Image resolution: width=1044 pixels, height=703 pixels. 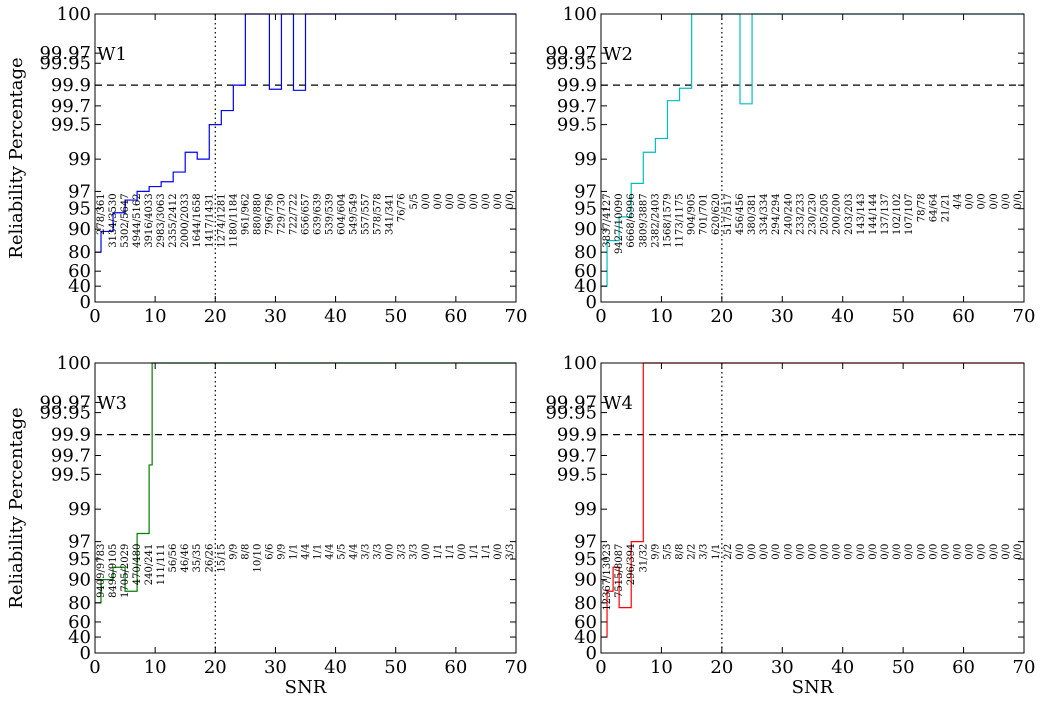 What do you see at coordinates (209, 558) in the screenshot?
I see `count-label: 26/26` at bounding box center [209, 558].